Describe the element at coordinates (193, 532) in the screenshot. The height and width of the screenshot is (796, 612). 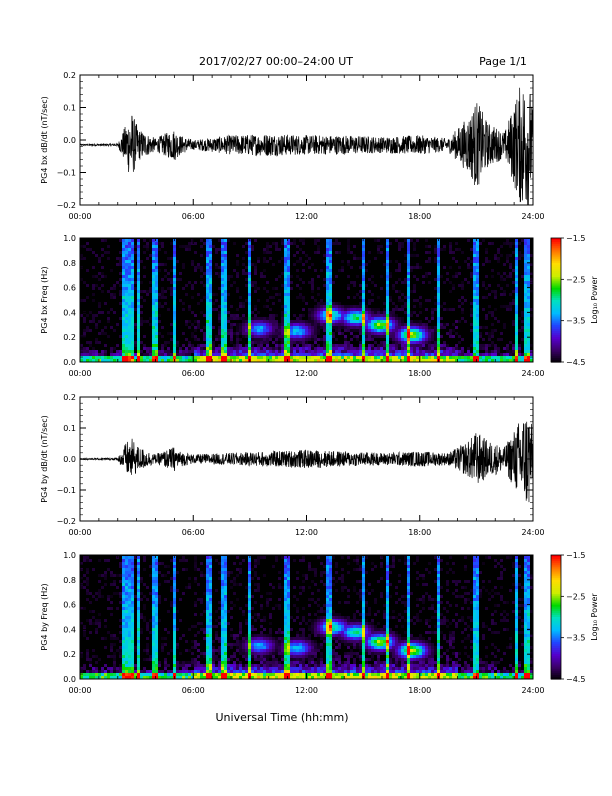
I see `x-tick-label: 06:00` at that location.